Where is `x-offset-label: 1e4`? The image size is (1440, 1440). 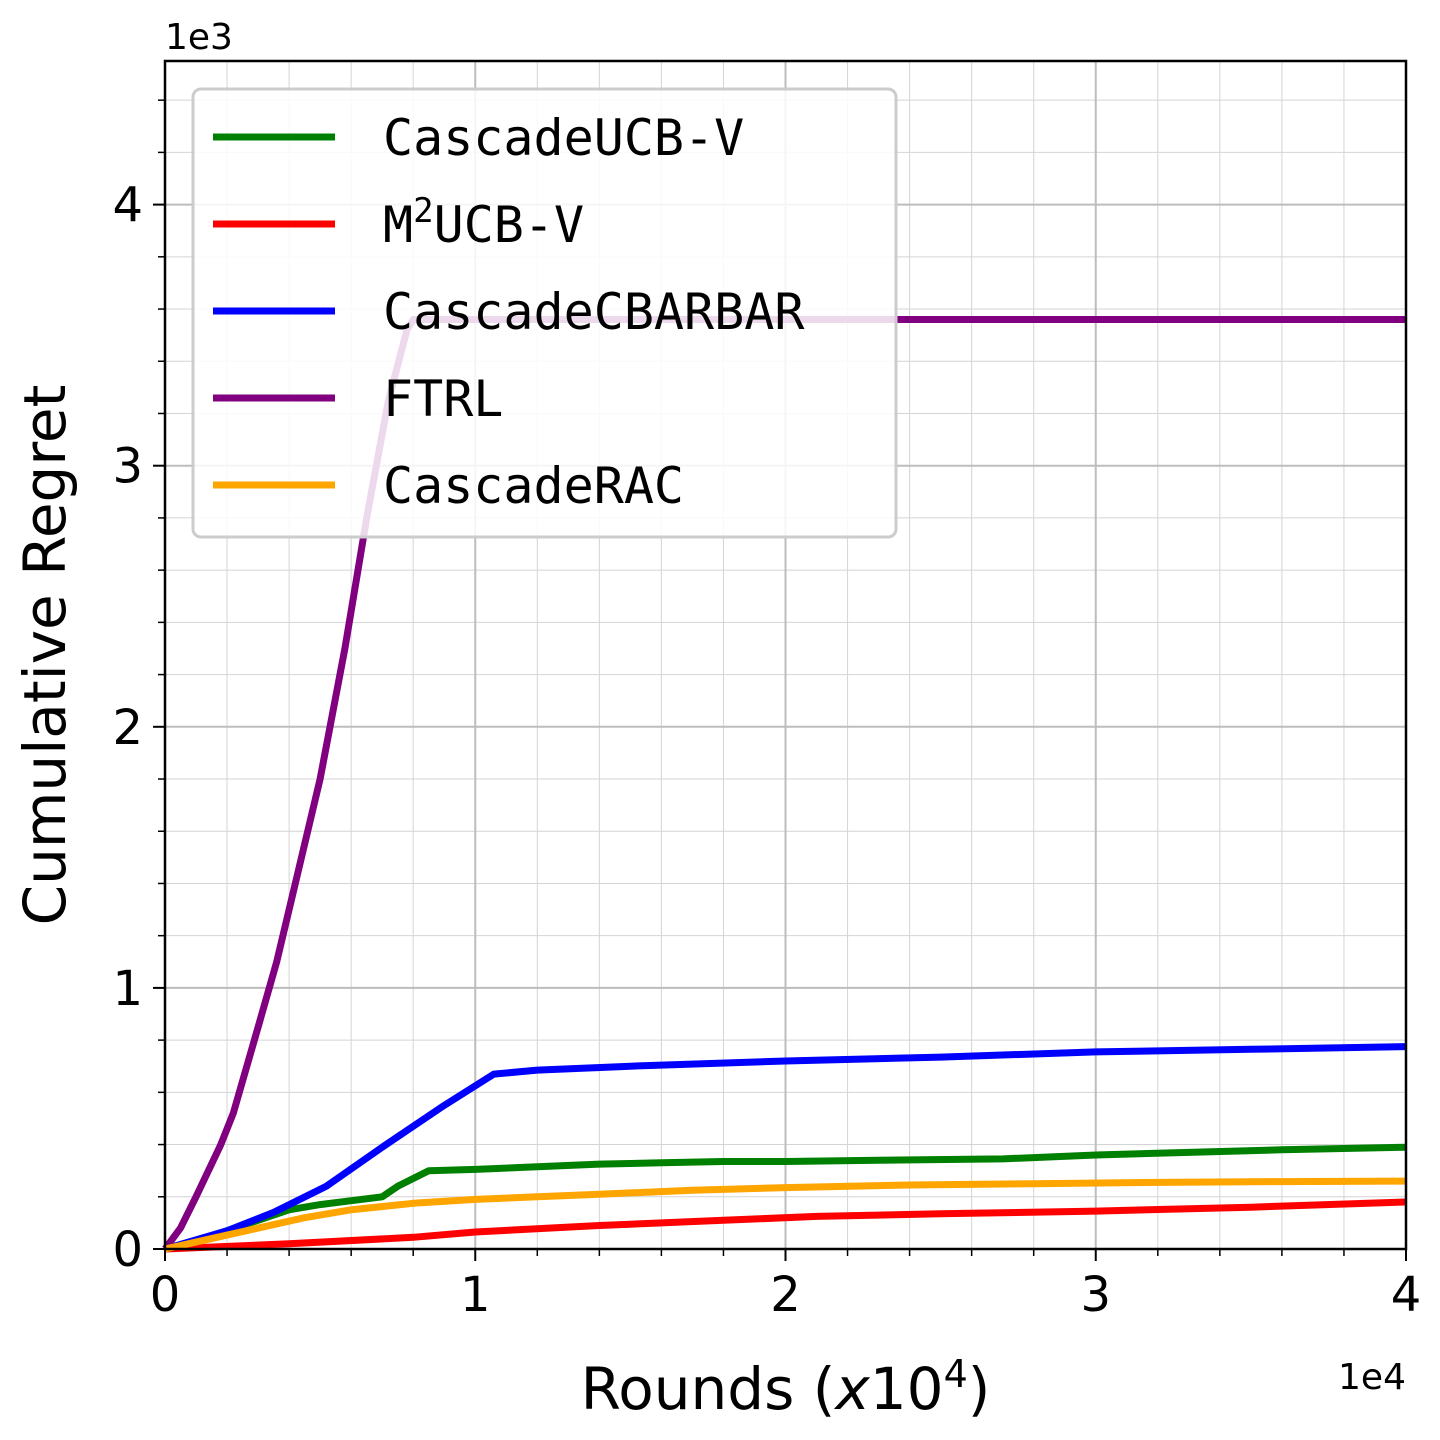 x-offset-label: 1e4 is located at coordinates (1372, 1377).